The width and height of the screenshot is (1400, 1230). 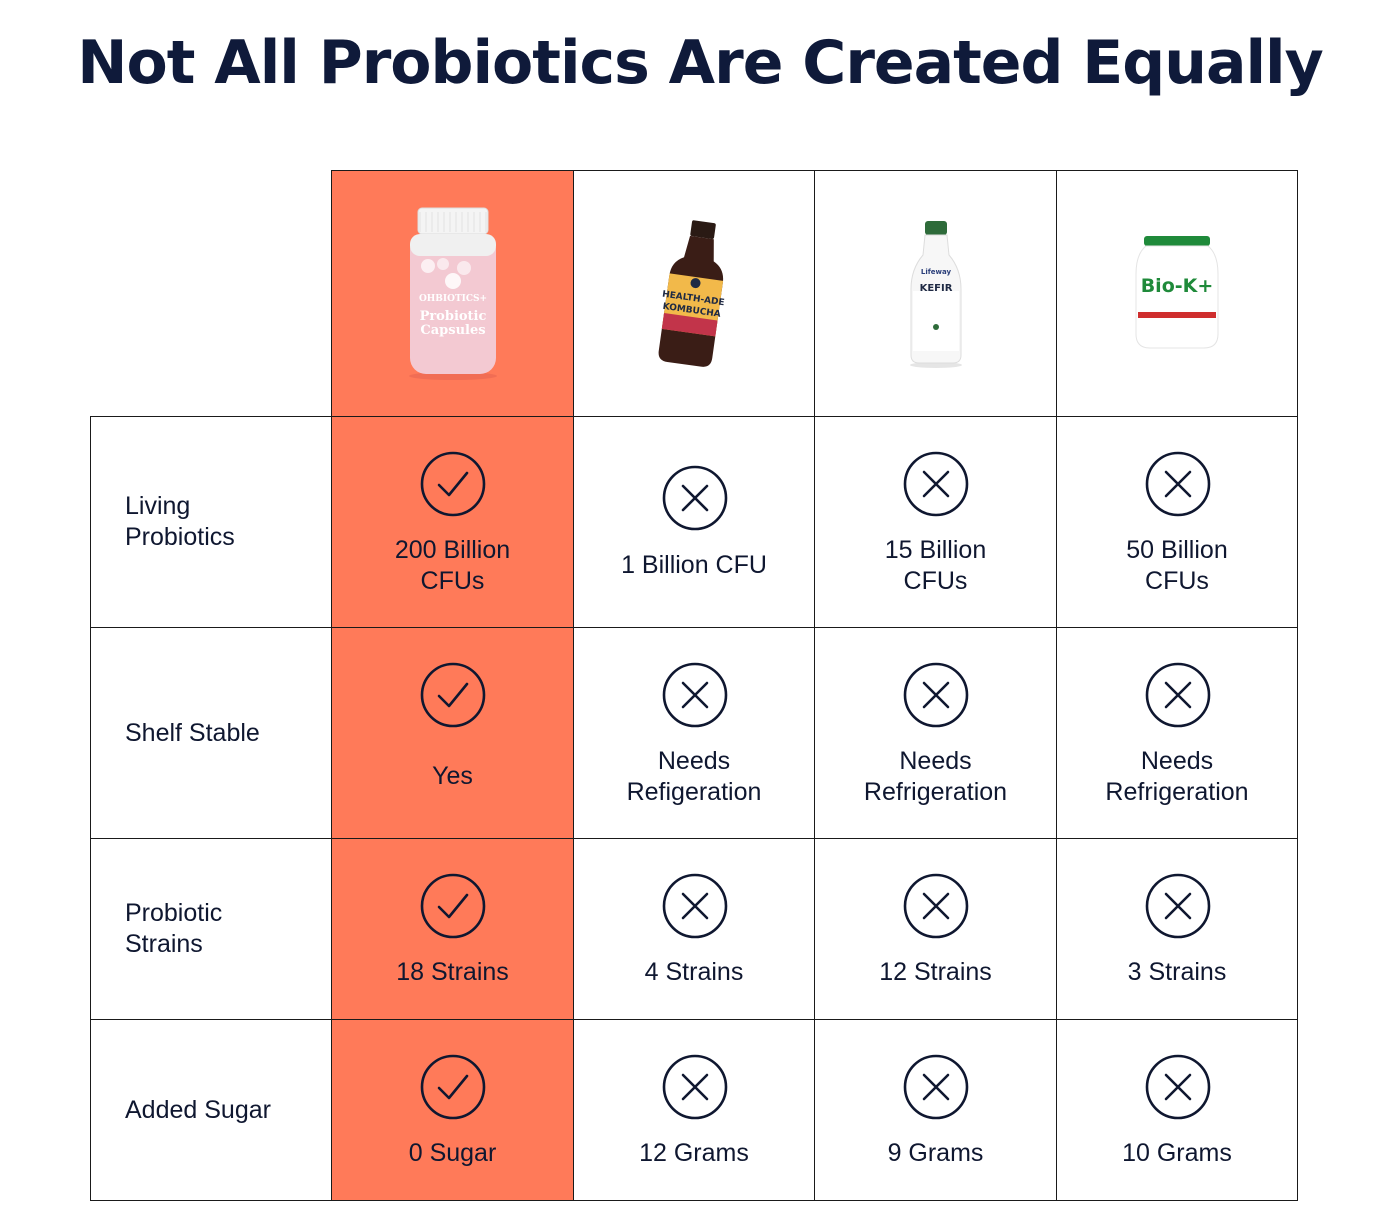 I want to click on bio-k-bottle-icon: Bio-K+, so click(x=1177, y=291).